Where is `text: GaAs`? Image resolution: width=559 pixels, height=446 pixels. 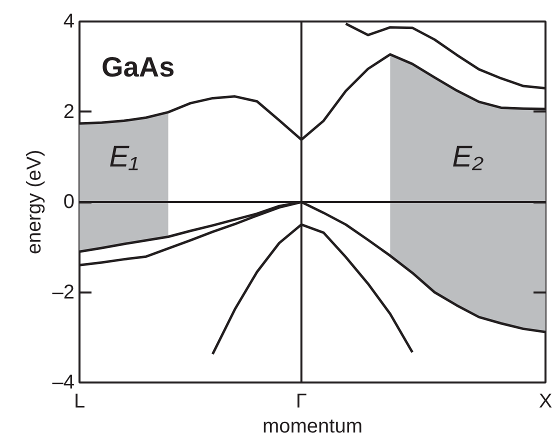 text: GaAs is located at coordinates (138, 67).